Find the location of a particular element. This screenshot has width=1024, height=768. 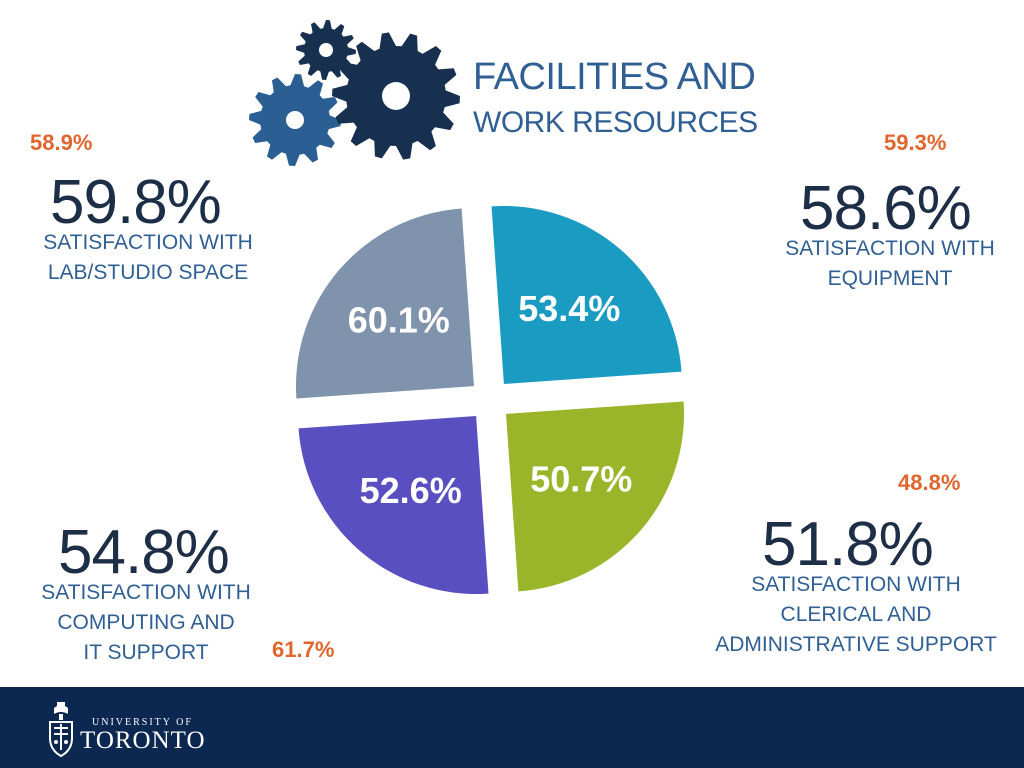

computing-value: 54.8% is located at coordinates (144, 552).